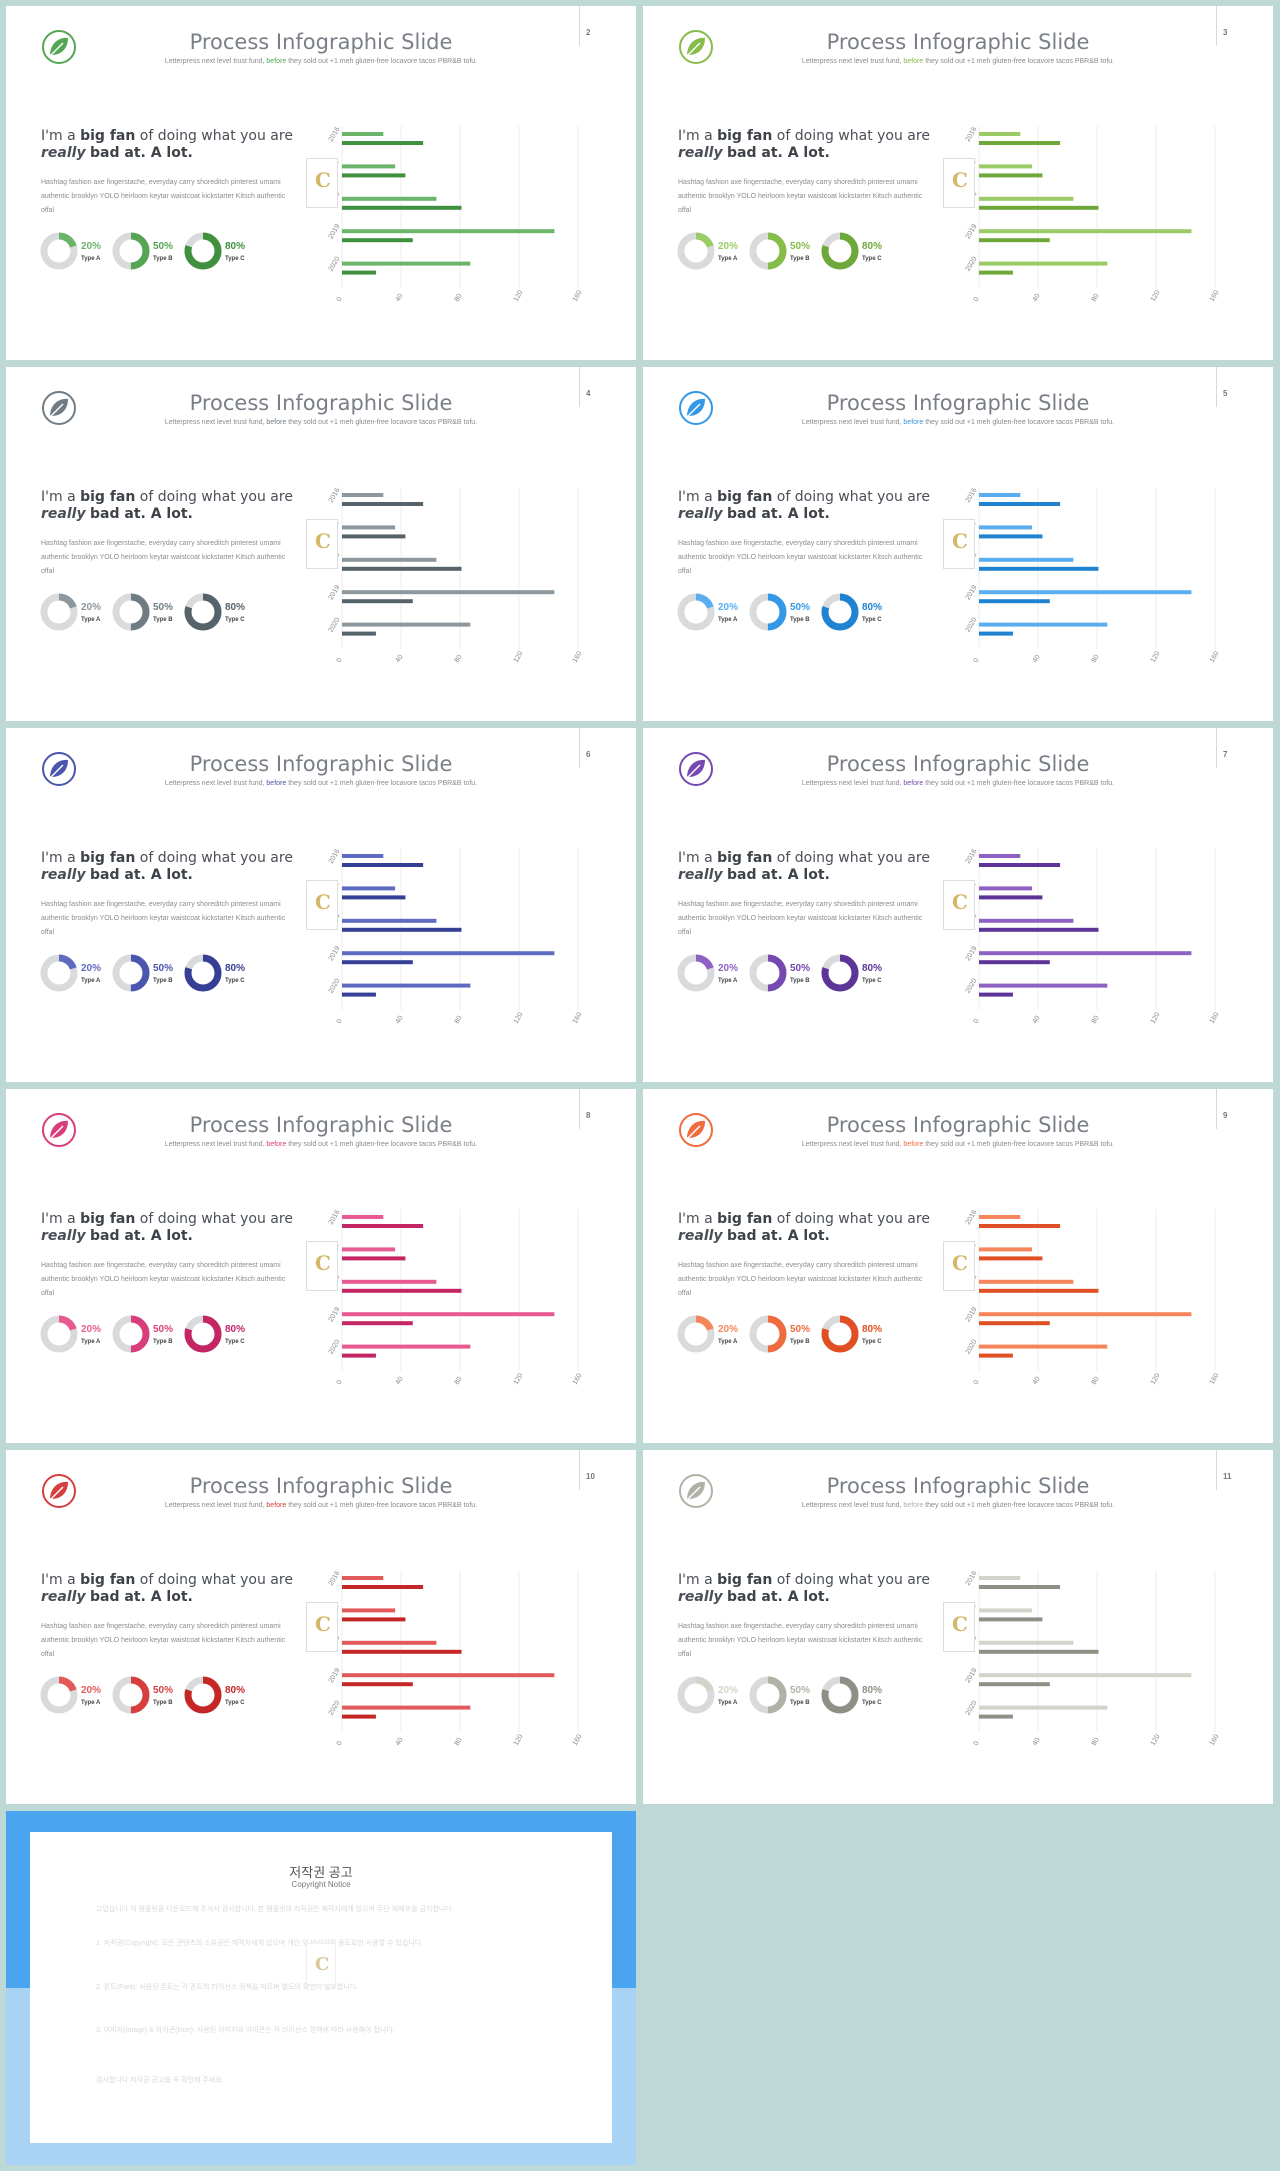 The width and height of the screenshot is (1280, 2171). I want to click on donut-stat: 50% Type B, so click(803, 614).